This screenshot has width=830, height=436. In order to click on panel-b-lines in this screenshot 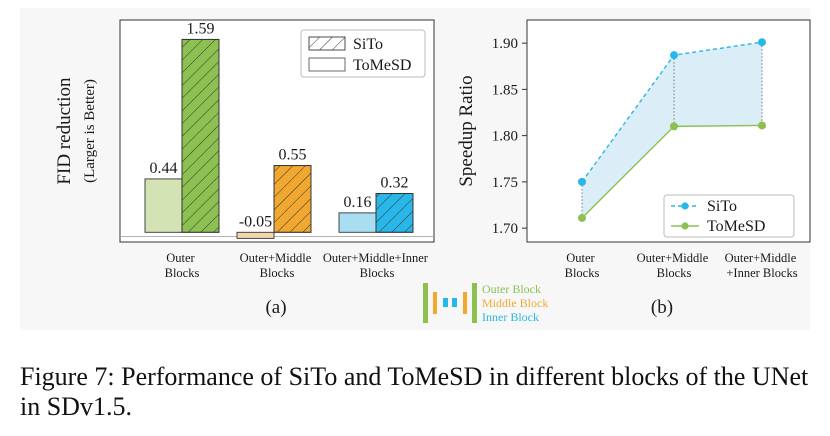, I will do `click(672, 130)`.